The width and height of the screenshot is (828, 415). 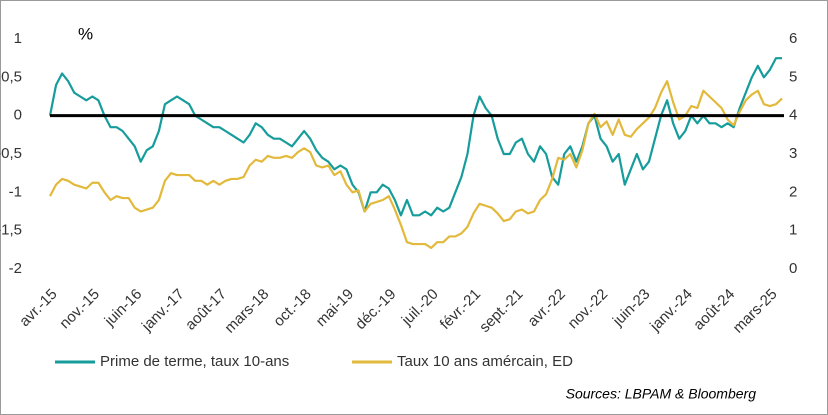 I want to click on y2-tick-label: 1, so click(x=793, y=230).